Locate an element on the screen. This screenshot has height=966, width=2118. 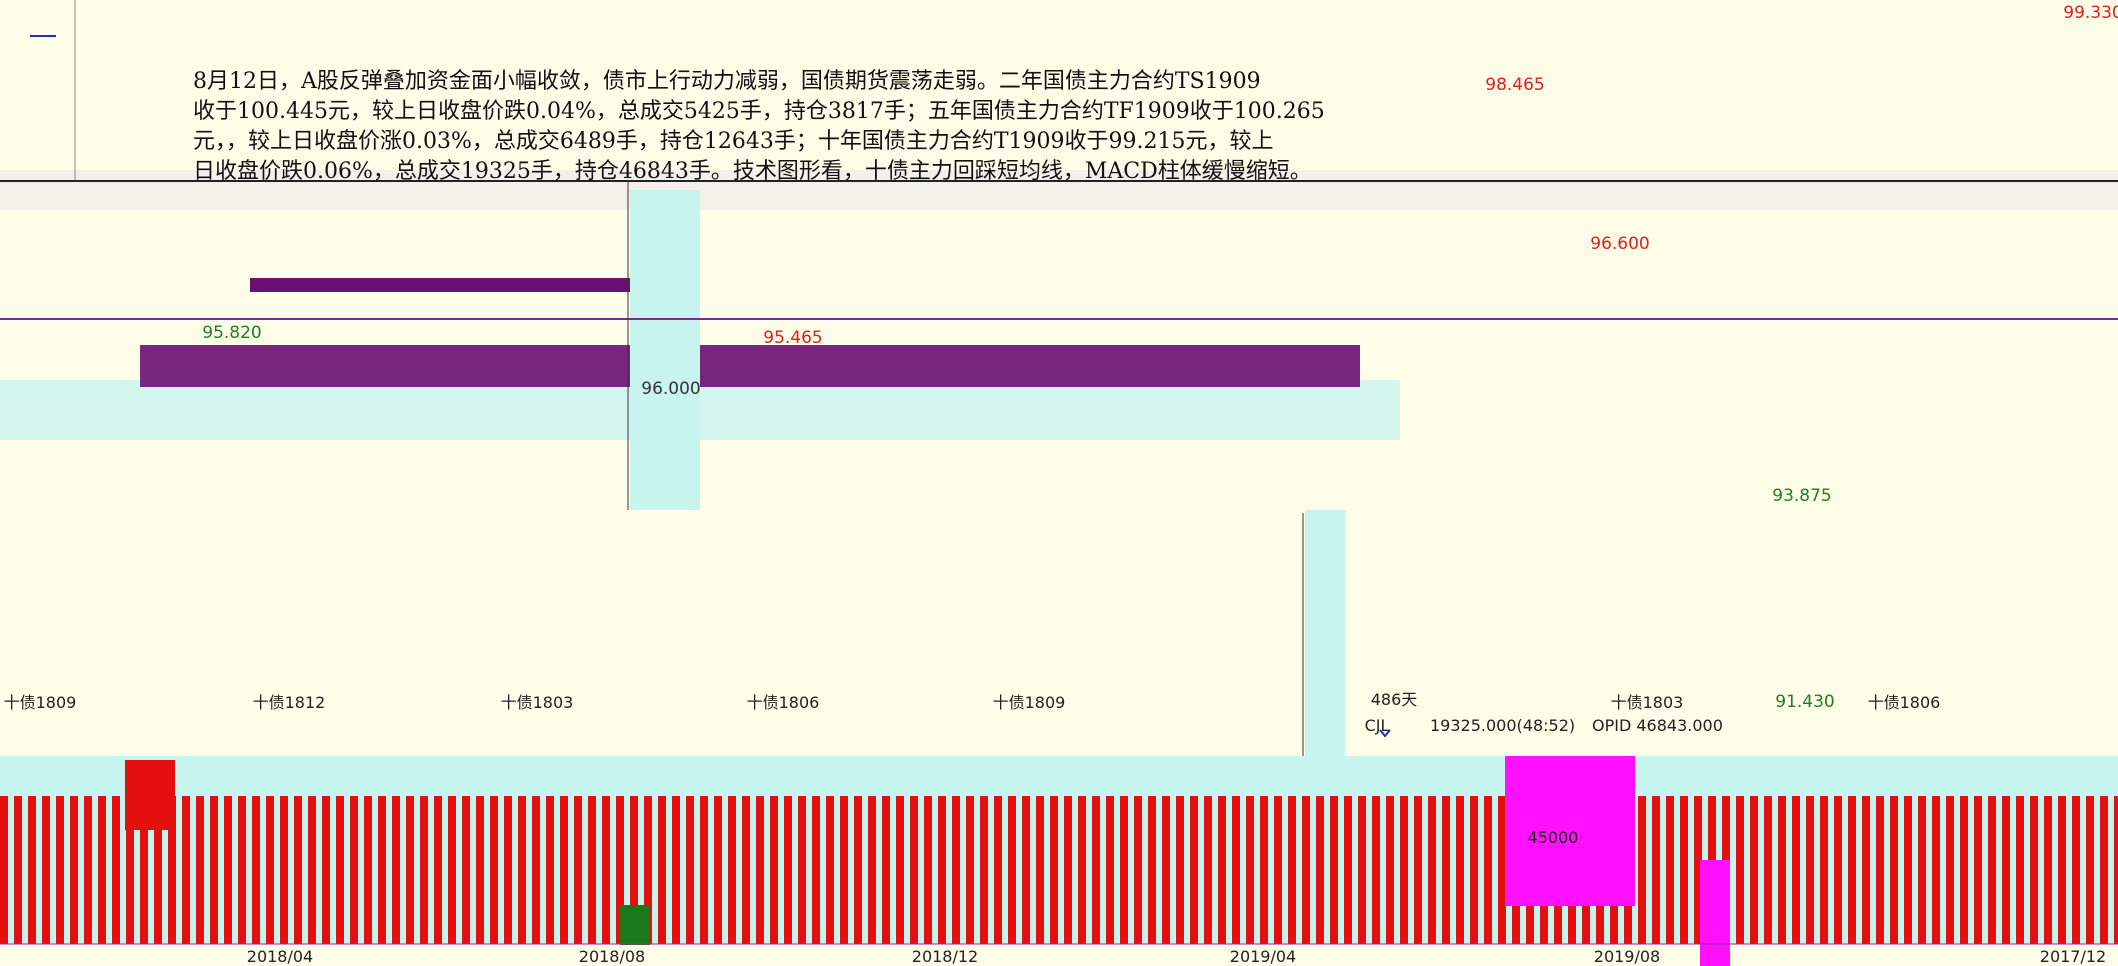
price-label: 93.875 is located at coordinates (1801, 496).